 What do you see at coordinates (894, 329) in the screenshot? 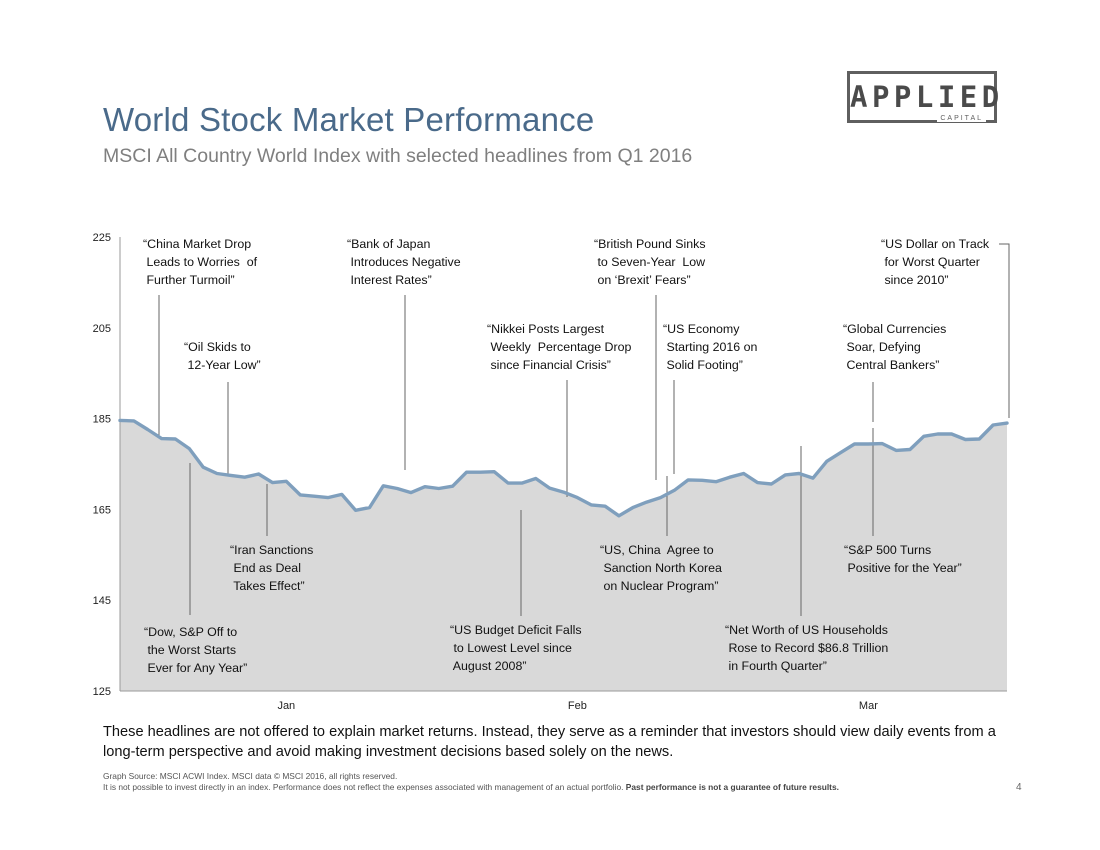
I see `headline-line: “Global Currencies` at bounding box center [894, 329].